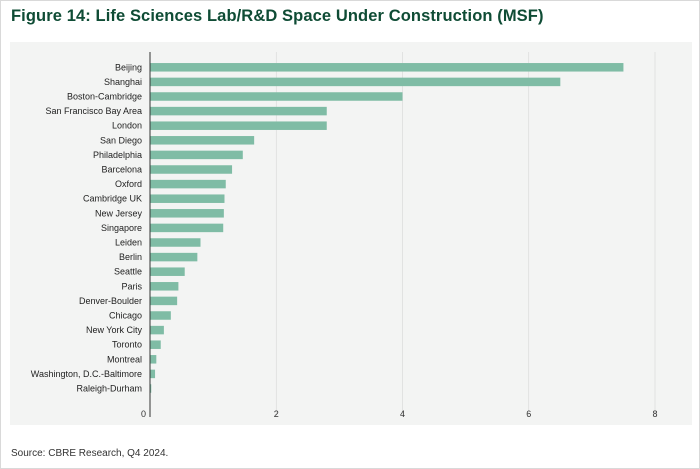 This screenshot has width=700, height=469. Describe the element at coordinates (130, 257) in the screenshot. I see `category-label: Berlin` at that location.